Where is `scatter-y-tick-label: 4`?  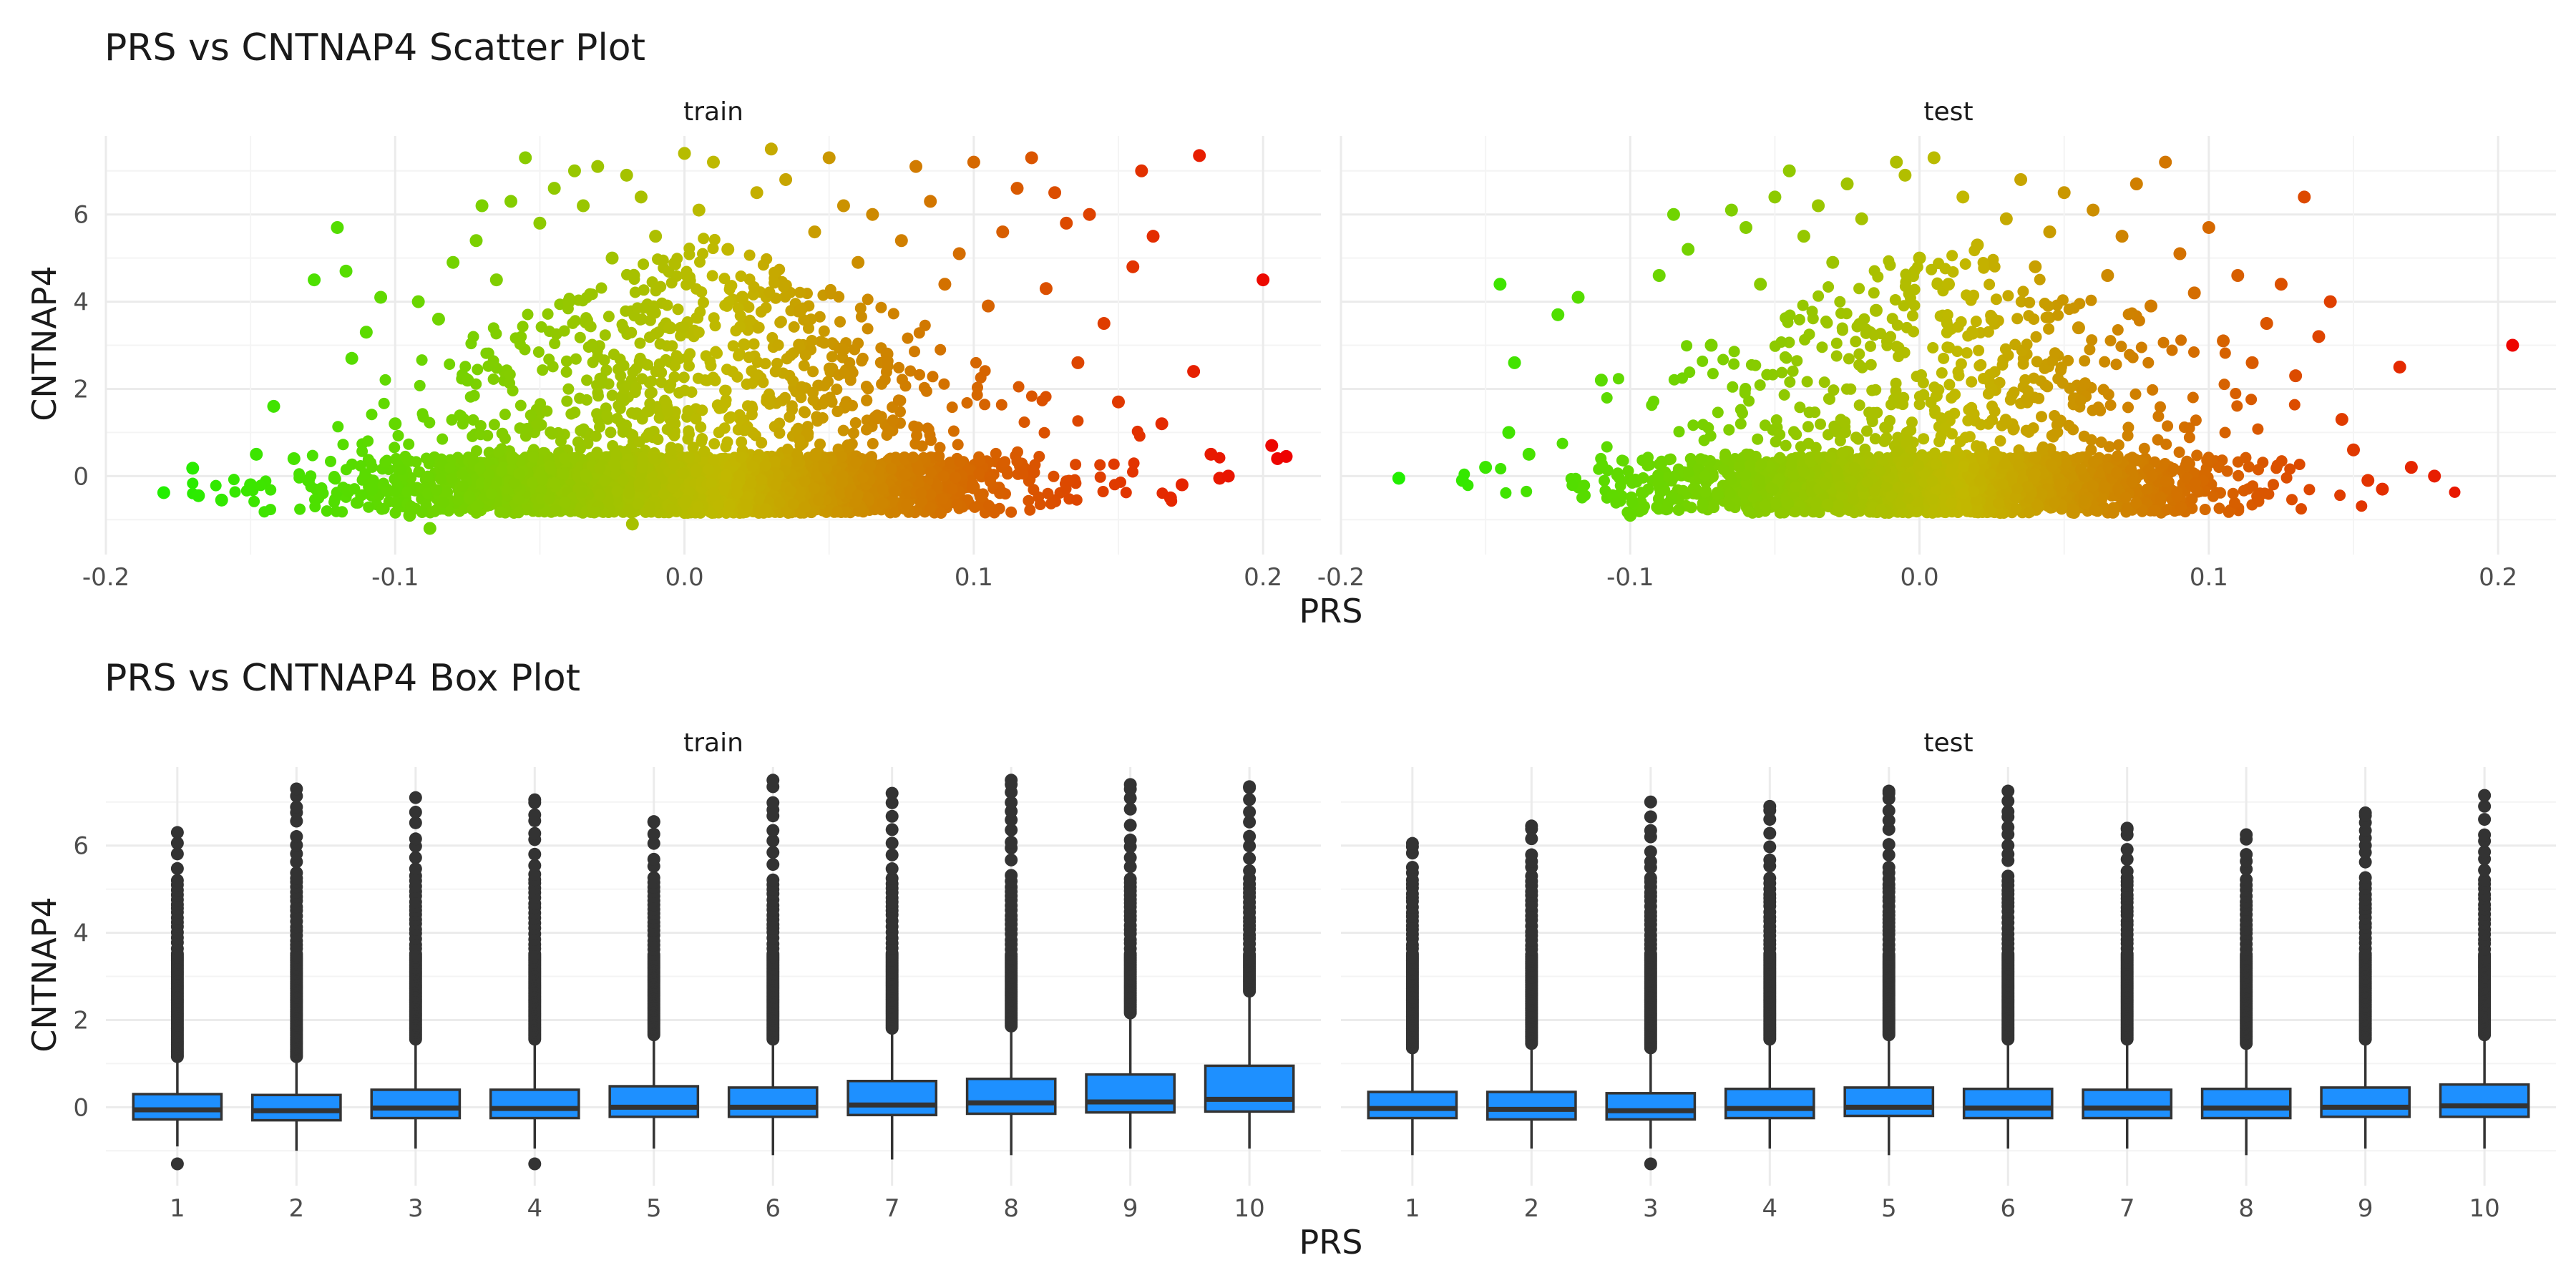
scatter-y-tick-label: 4 is located at coordinates (81, 302).